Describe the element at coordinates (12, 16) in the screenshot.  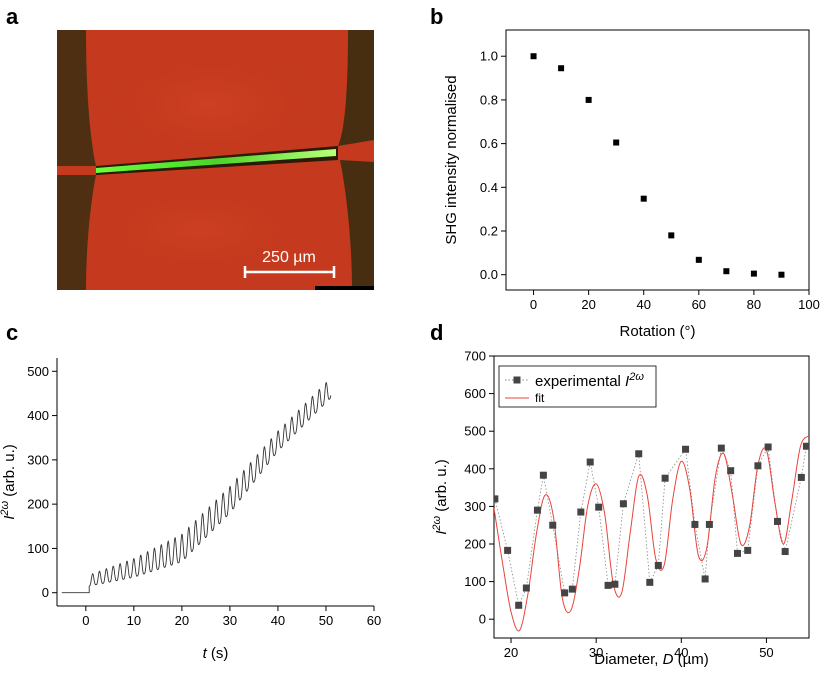
I see `panel-label-a: a` at that location.